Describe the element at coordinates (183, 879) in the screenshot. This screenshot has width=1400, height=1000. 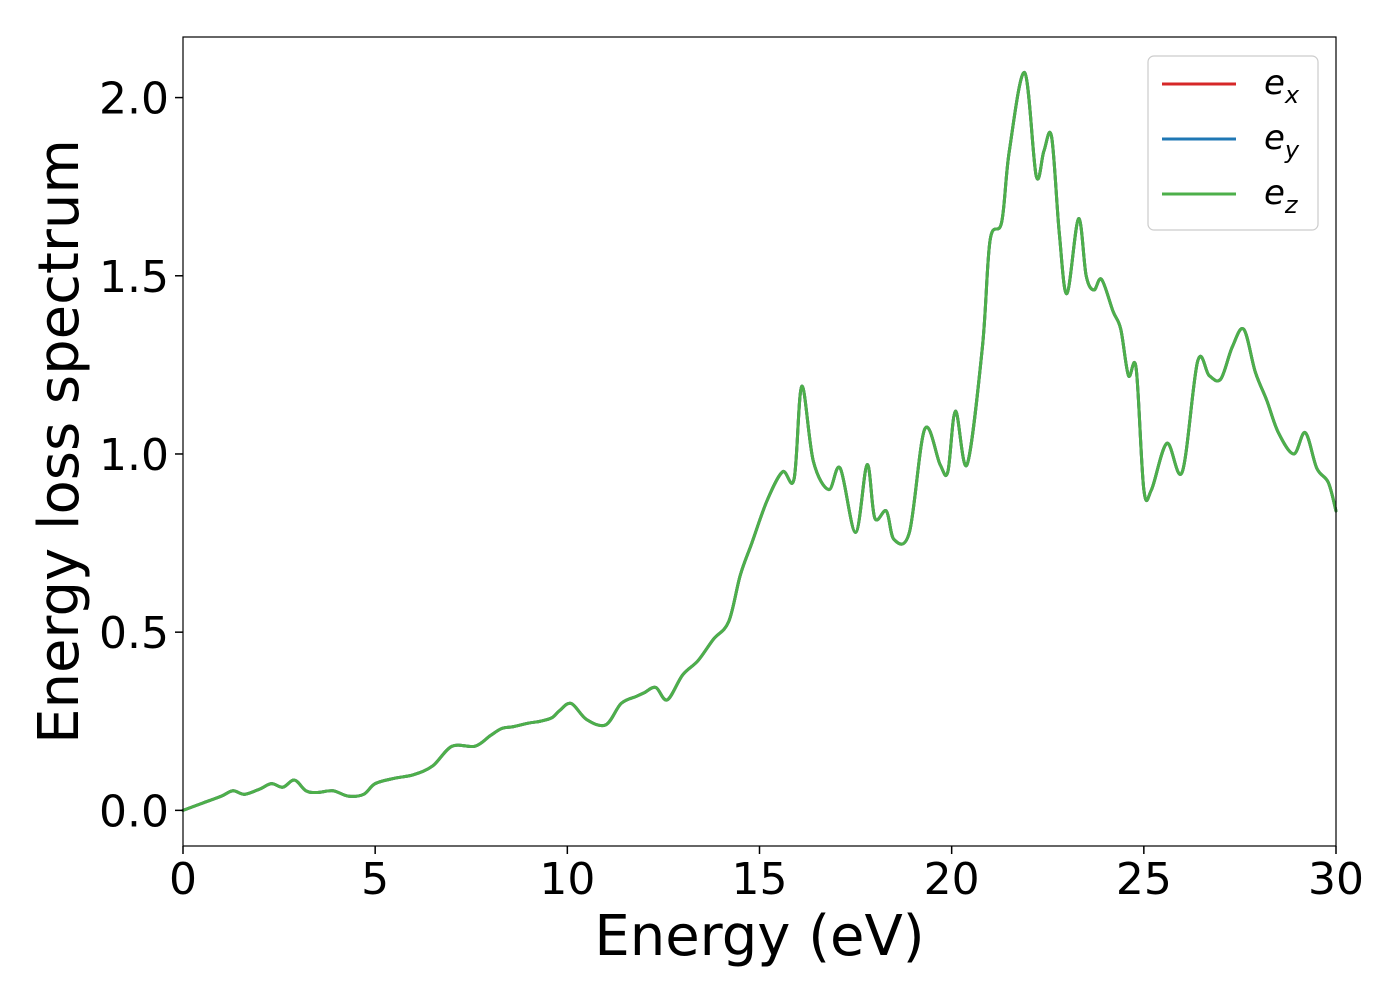
I see `x-tick-label: 0` at that location.